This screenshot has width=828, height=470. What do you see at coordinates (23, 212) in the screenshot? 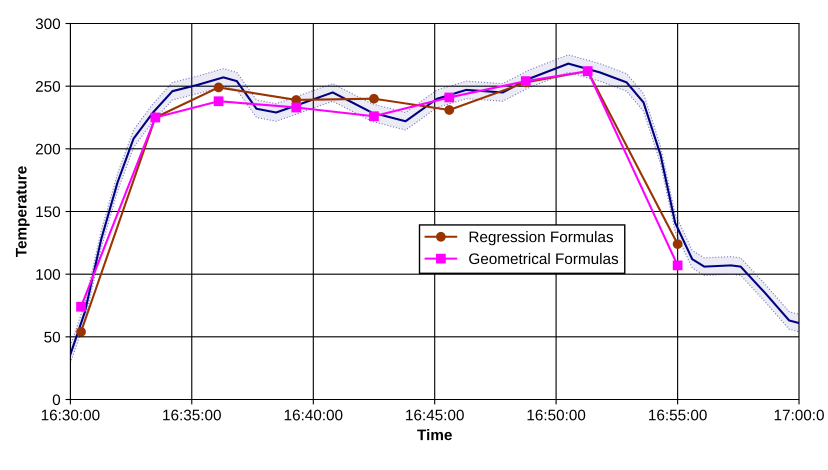
I see `y-axis-title: Temperature` at bounding box center [23, 212].